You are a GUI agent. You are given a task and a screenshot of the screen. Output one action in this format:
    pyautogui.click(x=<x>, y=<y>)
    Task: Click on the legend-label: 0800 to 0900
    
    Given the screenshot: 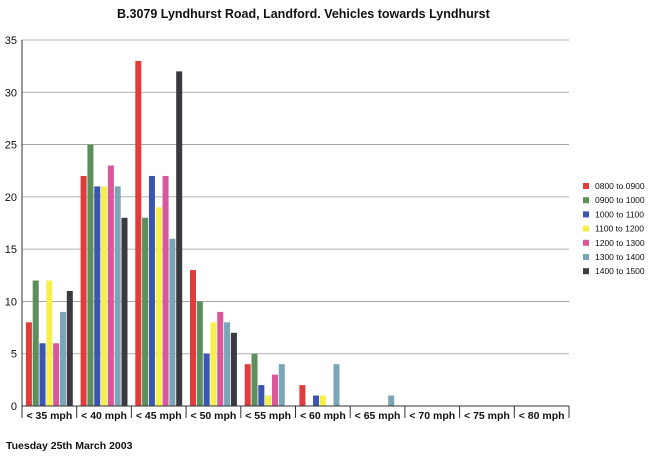 What is the action you would take?
    pyautogui.click(x=620, y=186)
    